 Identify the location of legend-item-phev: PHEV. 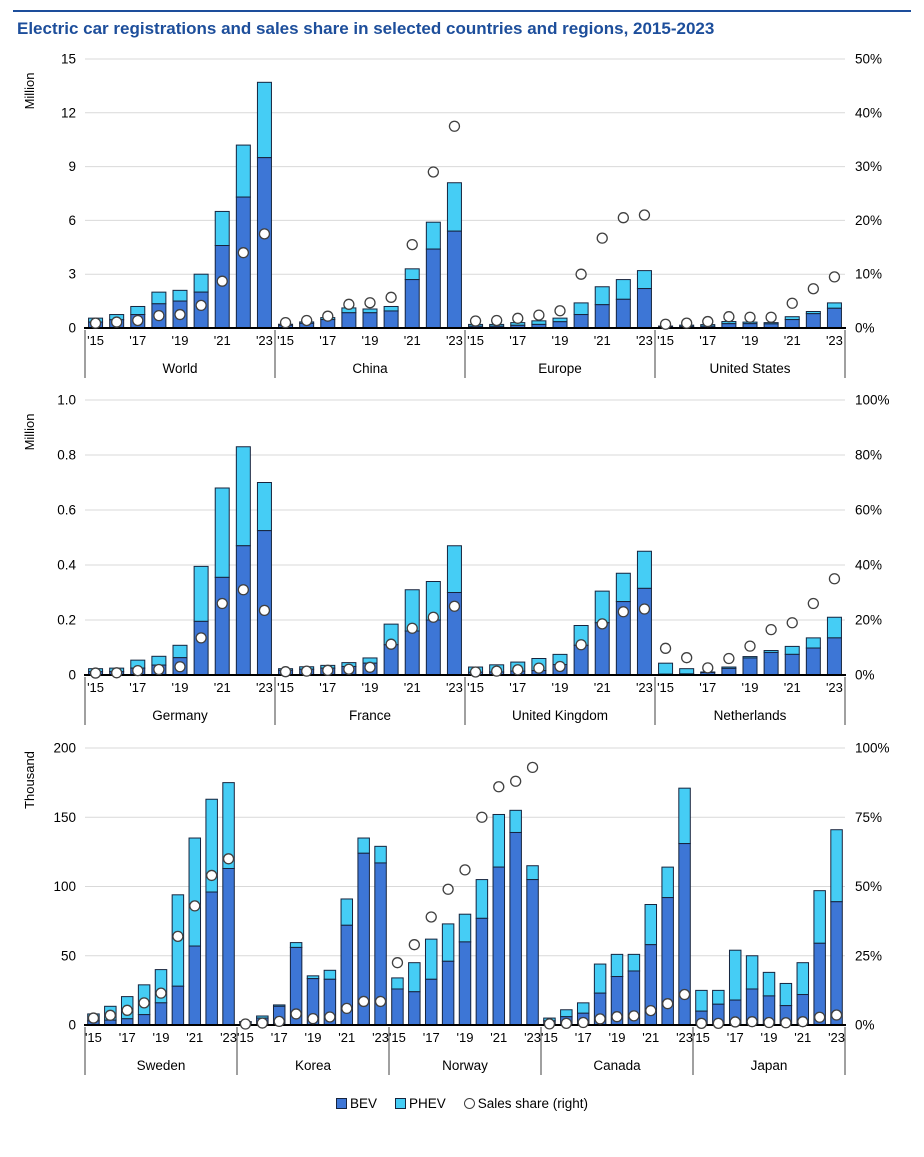
(420, 1103).